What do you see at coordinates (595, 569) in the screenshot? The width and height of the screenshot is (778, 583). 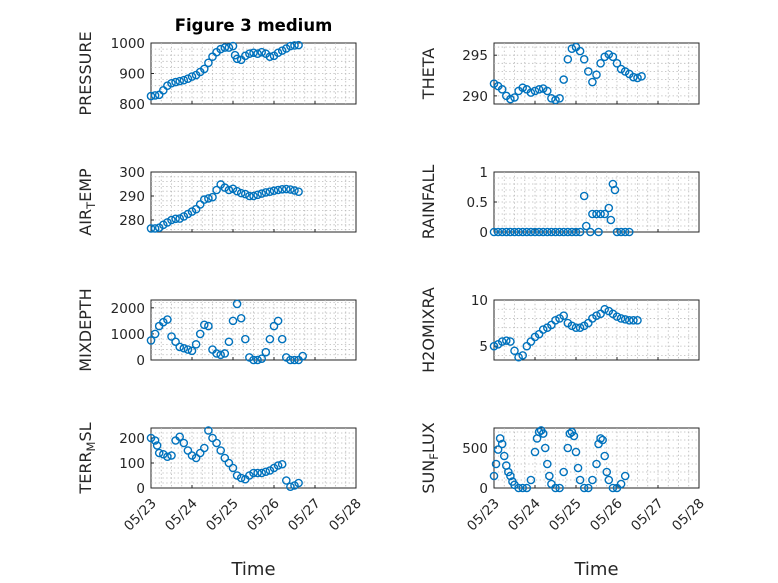 I see `x-axis-label: Time` at bounding box center [595, 569].